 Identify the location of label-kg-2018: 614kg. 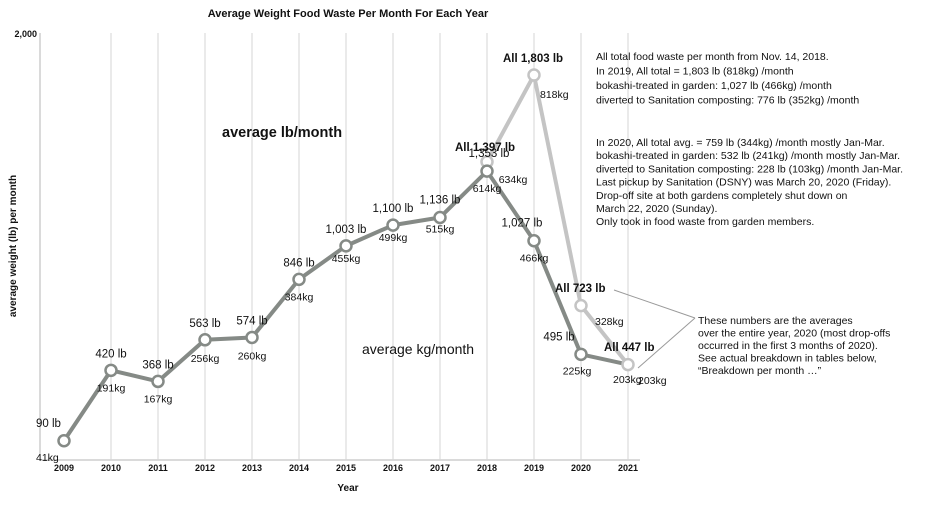
(487, 189).